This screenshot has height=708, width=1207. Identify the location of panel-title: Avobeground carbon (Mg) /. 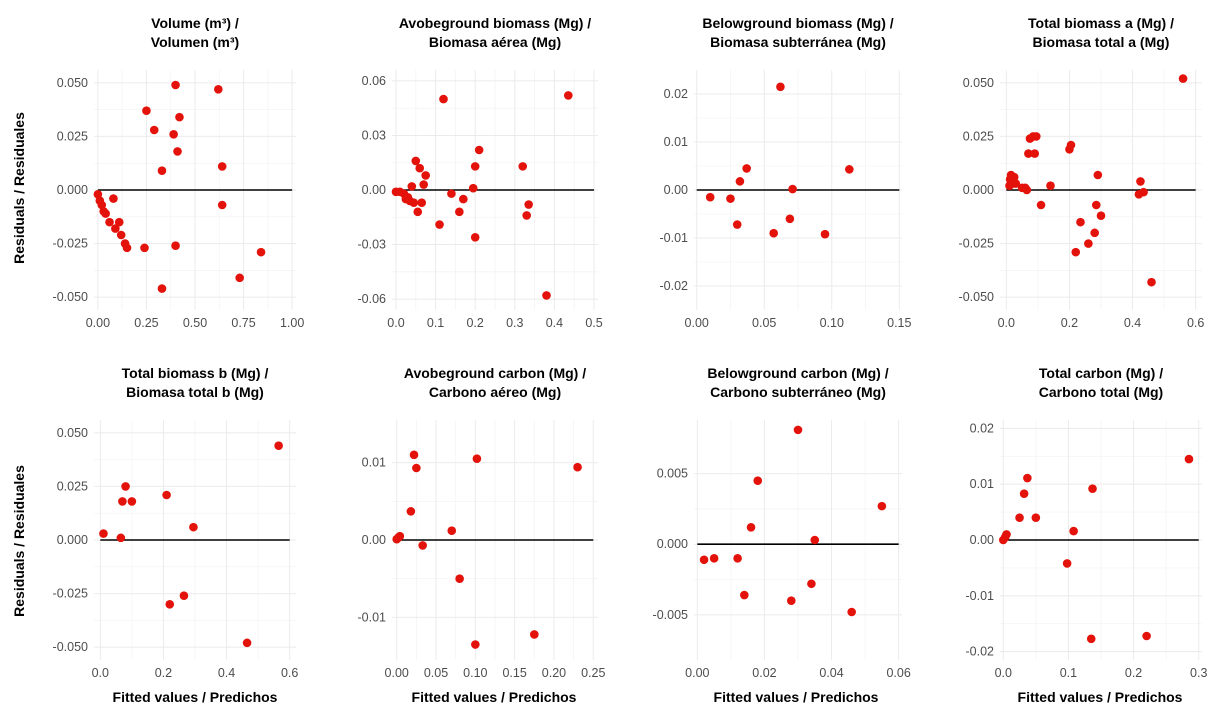
(495, 373).